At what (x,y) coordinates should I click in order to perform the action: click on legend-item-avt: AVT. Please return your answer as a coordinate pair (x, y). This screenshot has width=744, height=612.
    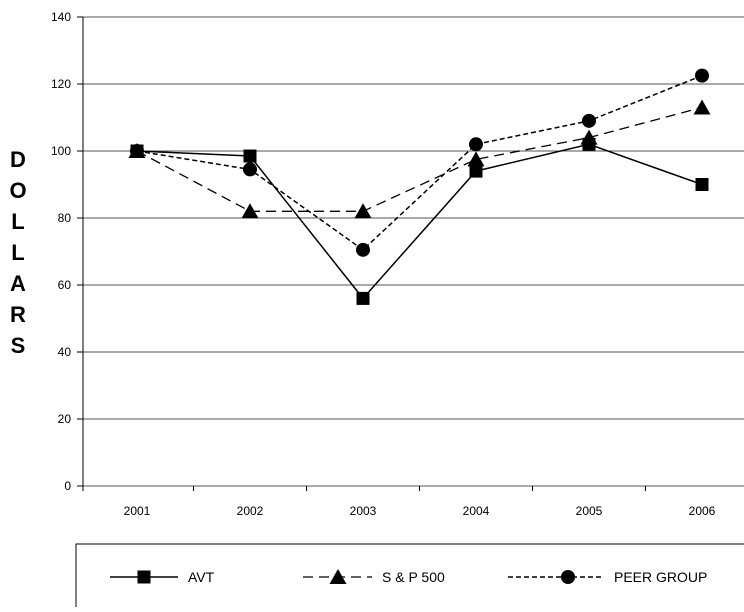
    Looking at the image, I should click on (162, 577).